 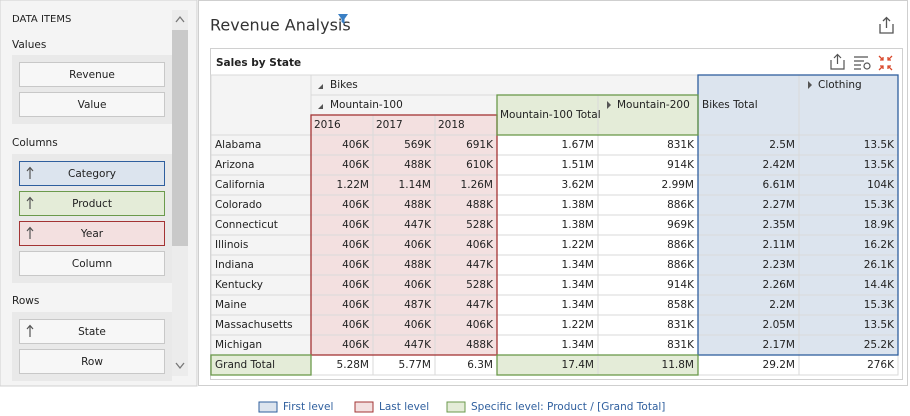 I want to click on row-header: Illinois, so click(x=231, y=245).